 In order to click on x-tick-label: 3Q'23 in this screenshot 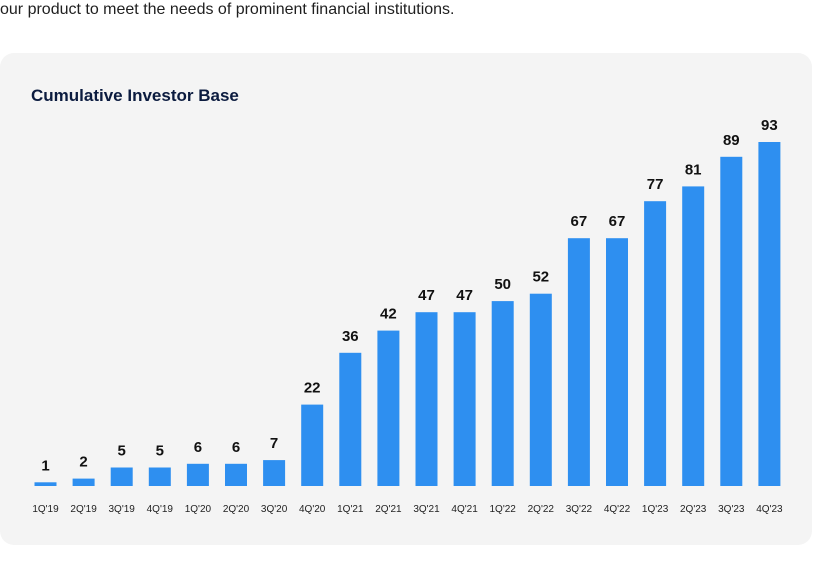, I will do `click(731, 509)`.